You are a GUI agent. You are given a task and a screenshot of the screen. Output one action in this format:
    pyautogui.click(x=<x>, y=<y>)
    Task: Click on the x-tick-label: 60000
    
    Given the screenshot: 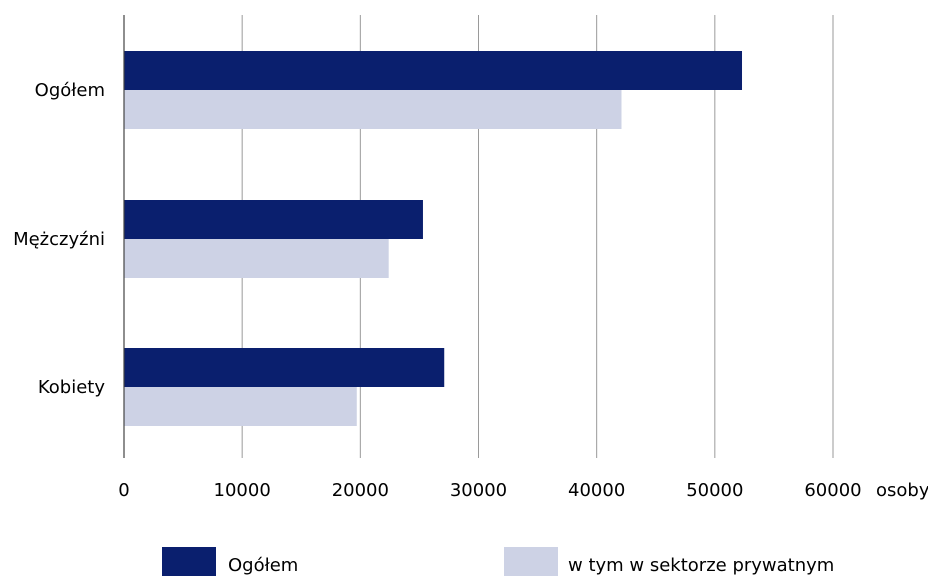 What is the action you would take?
    pyautogui.click(x=832, y=490)
    